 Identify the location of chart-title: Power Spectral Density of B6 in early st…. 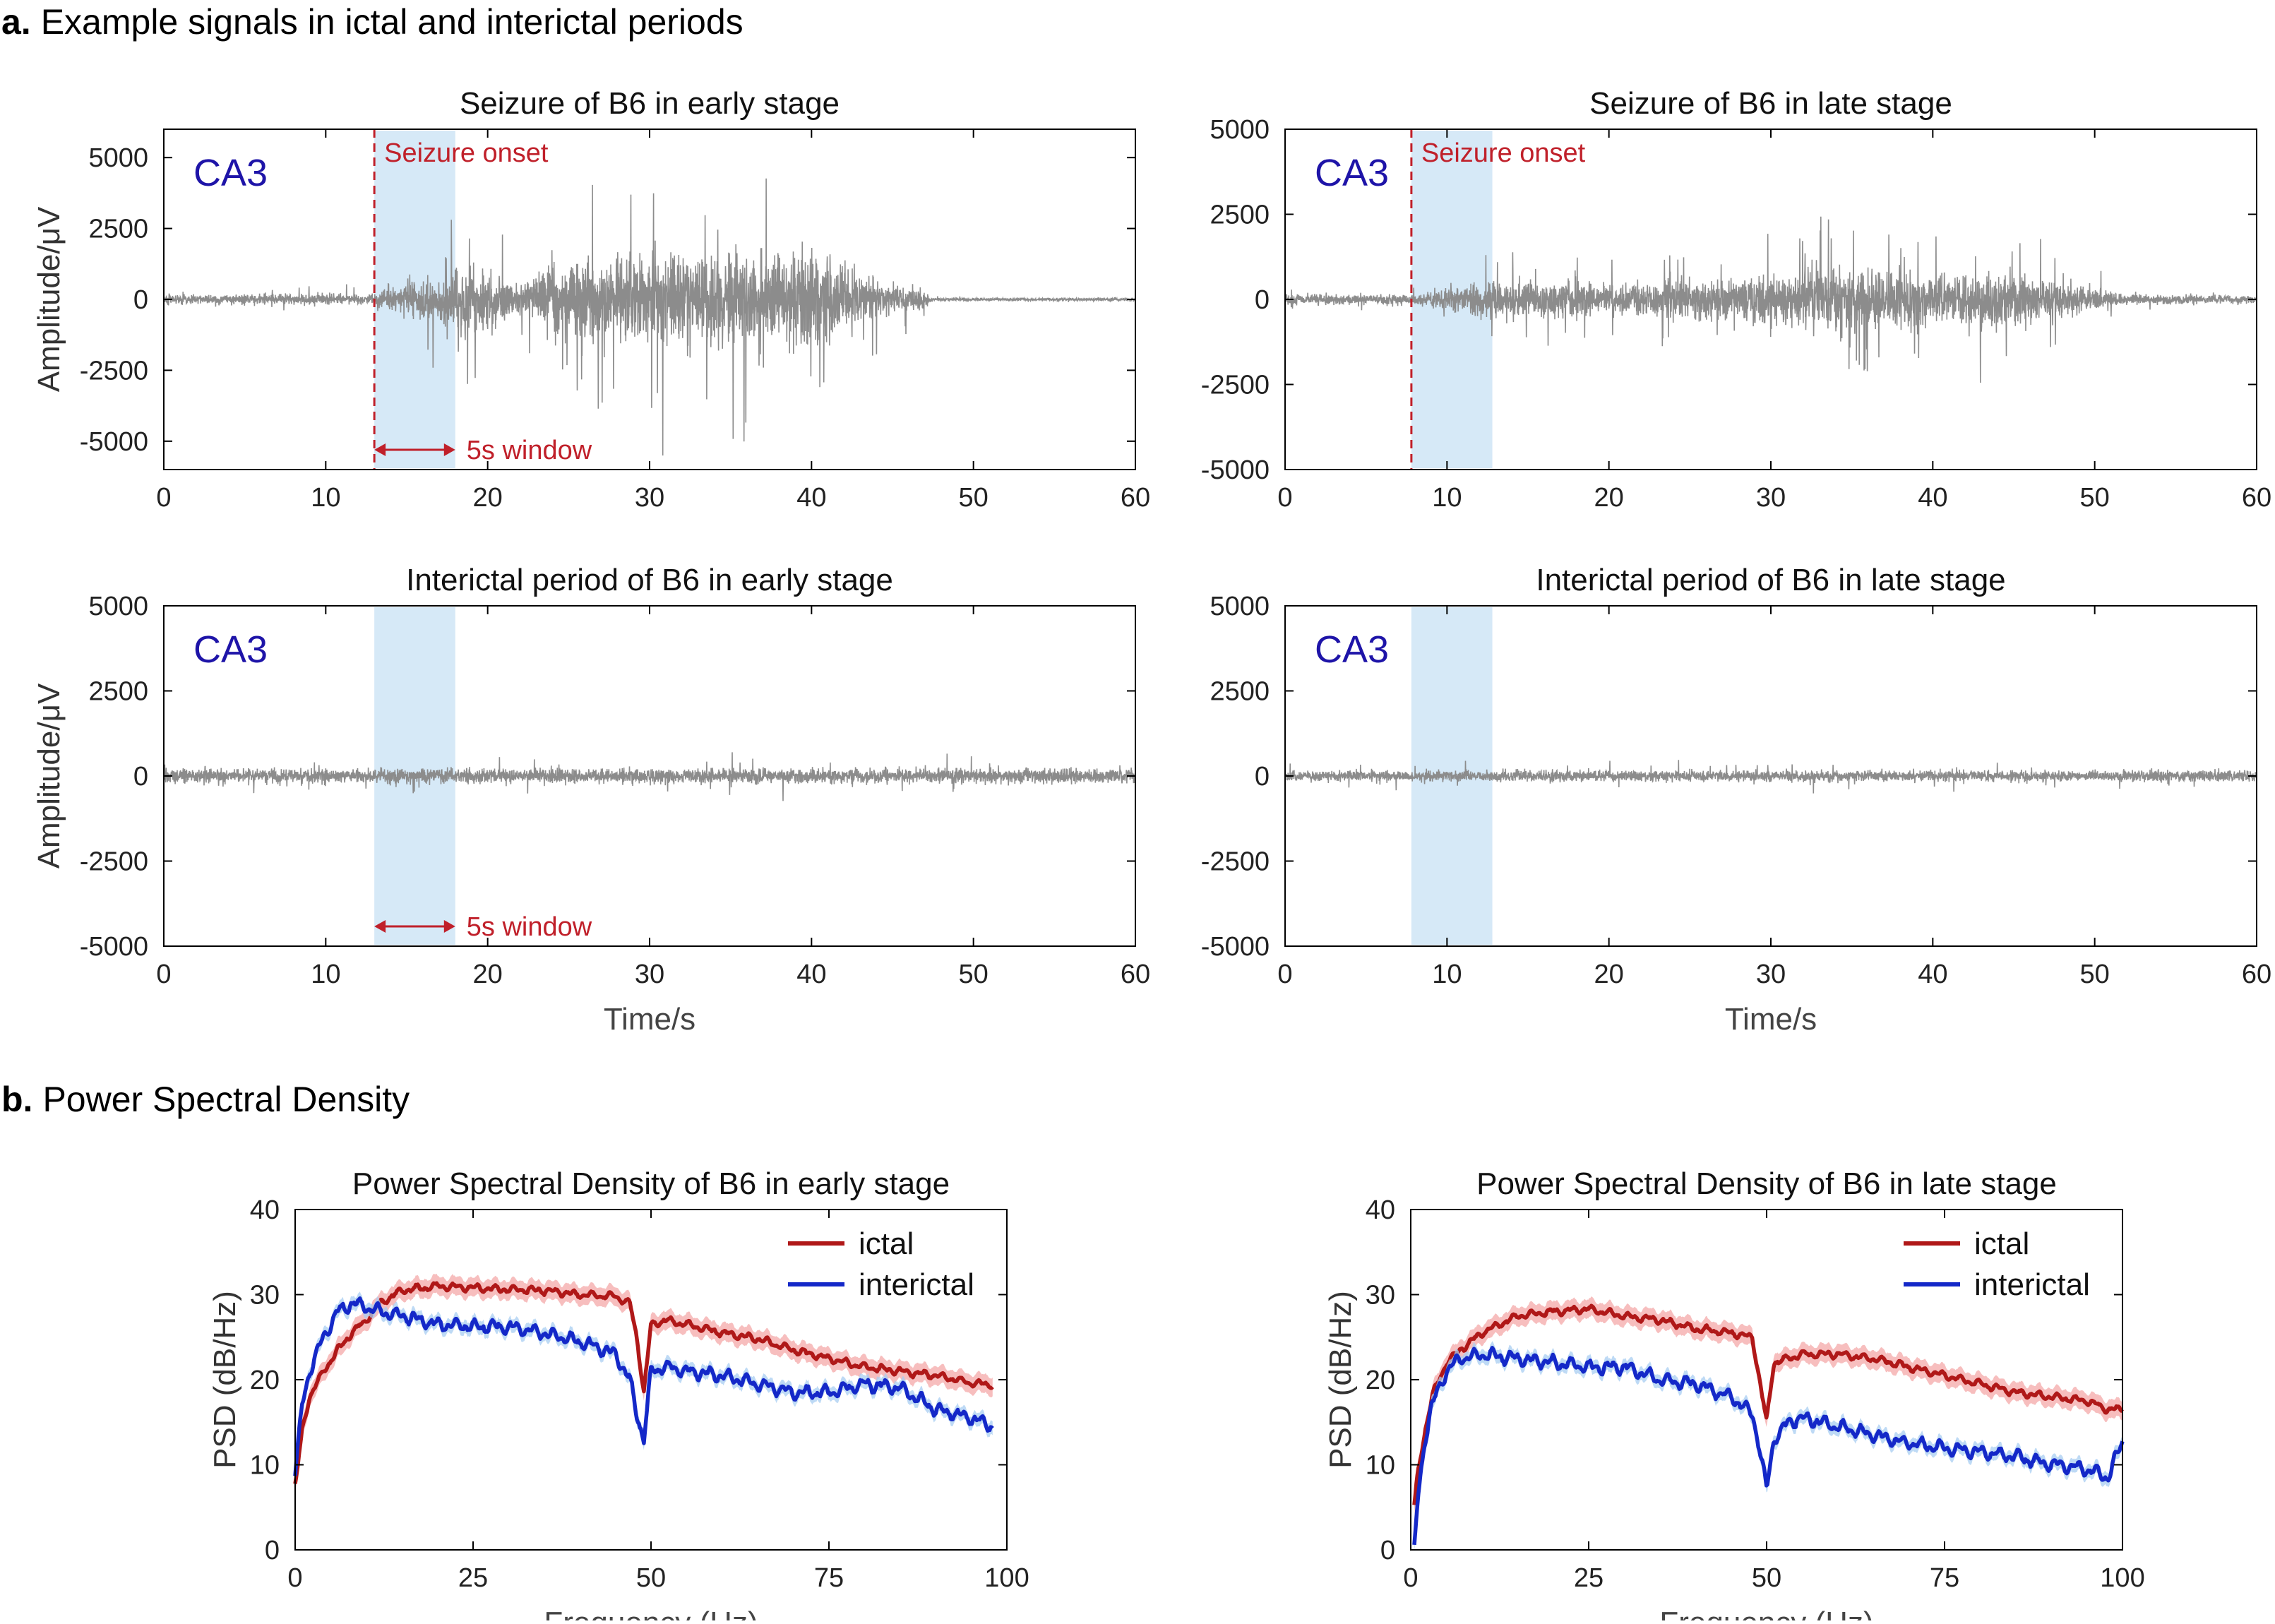
(651, 1183).